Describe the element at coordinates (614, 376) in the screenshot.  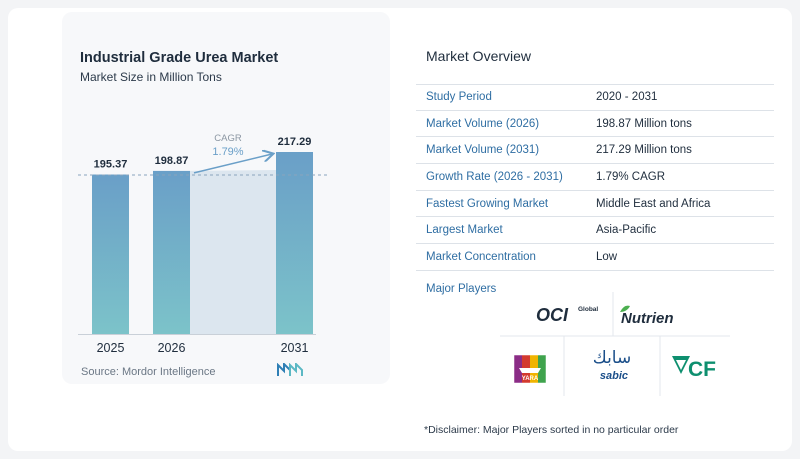
I see `sabic-logo-text: sabic` at that location.